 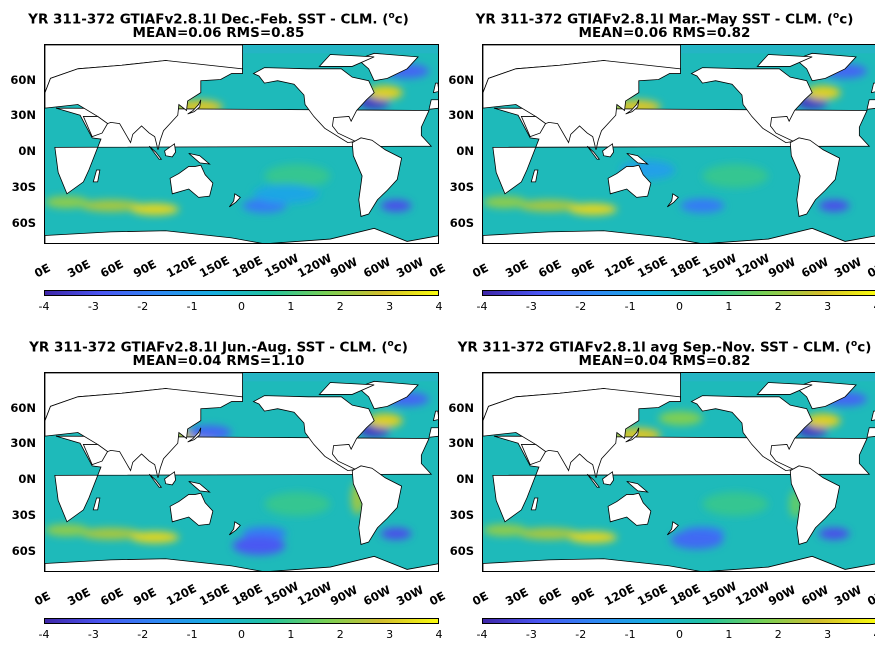 What do you see at coordinates (664, 33) in the screenshot?
I see `panel-stats: MEAN=0.06 RMS=0.82` at bounding box center [664, 33].